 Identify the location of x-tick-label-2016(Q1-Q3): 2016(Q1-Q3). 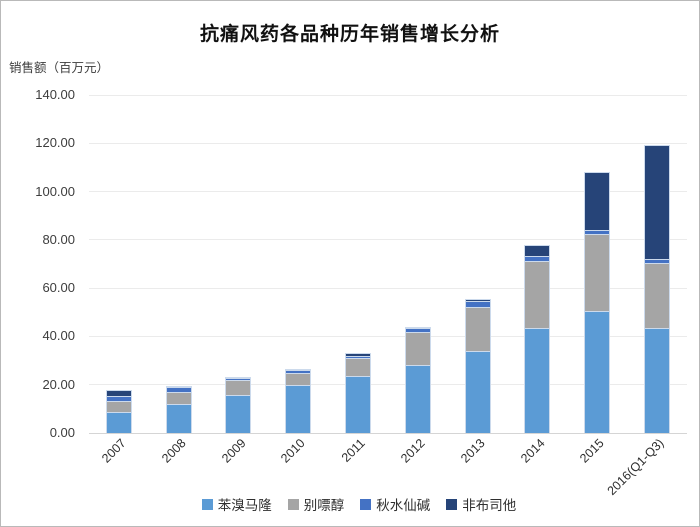
(635, 467).